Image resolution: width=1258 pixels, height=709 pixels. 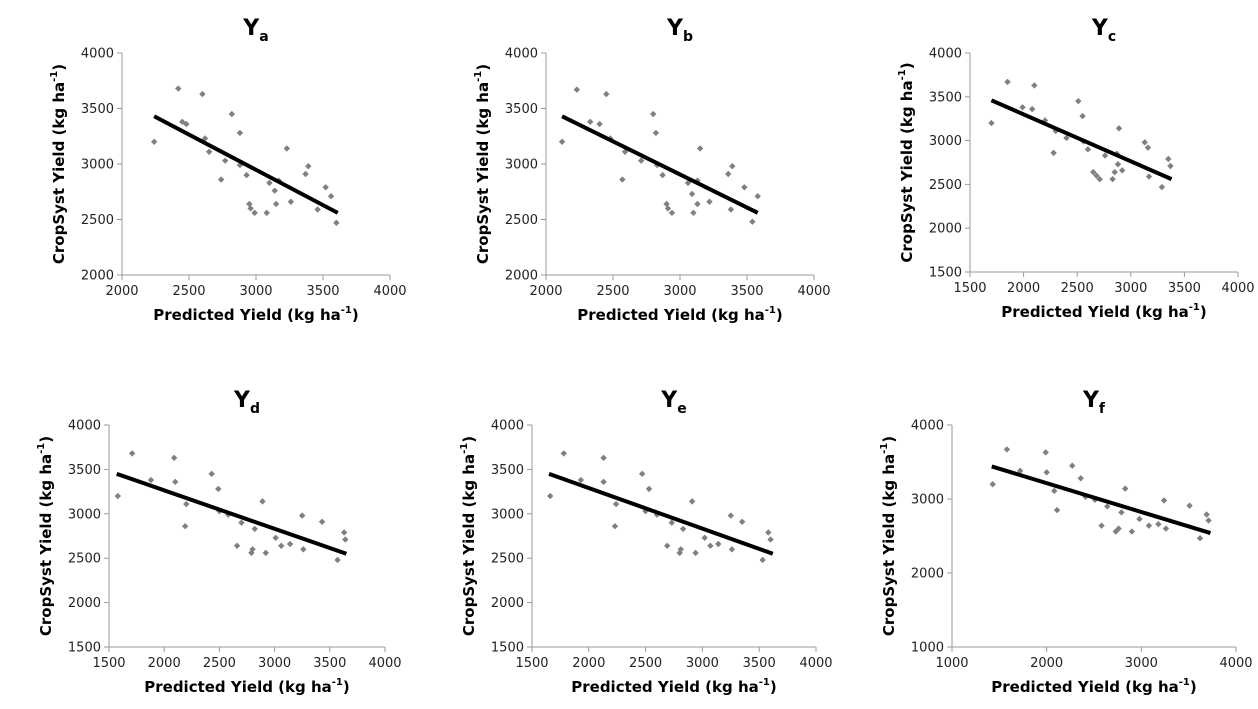 I want to click on trend-line, so click(x=660, y=164).